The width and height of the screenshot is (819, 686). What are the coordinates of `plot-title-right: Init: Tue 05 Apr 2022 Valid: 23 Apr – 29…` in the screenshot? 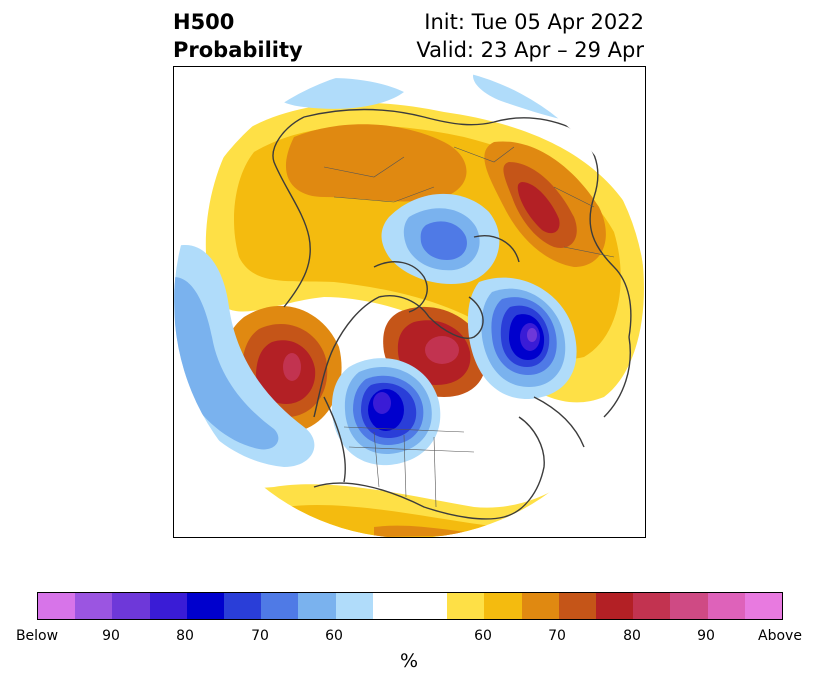 It's located at (530, 36).